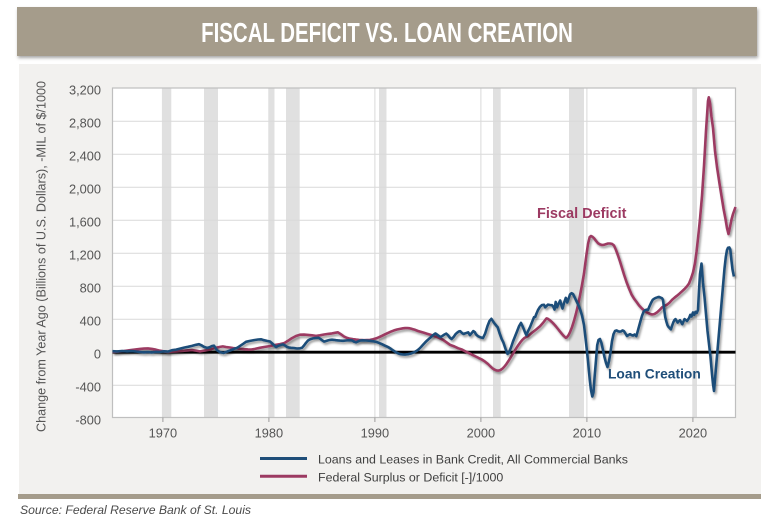 This screenshot has height=528, width=772. Describe the element at coordinates (97, 354) in the screenshot. I see `svg-text: 0` at that location.